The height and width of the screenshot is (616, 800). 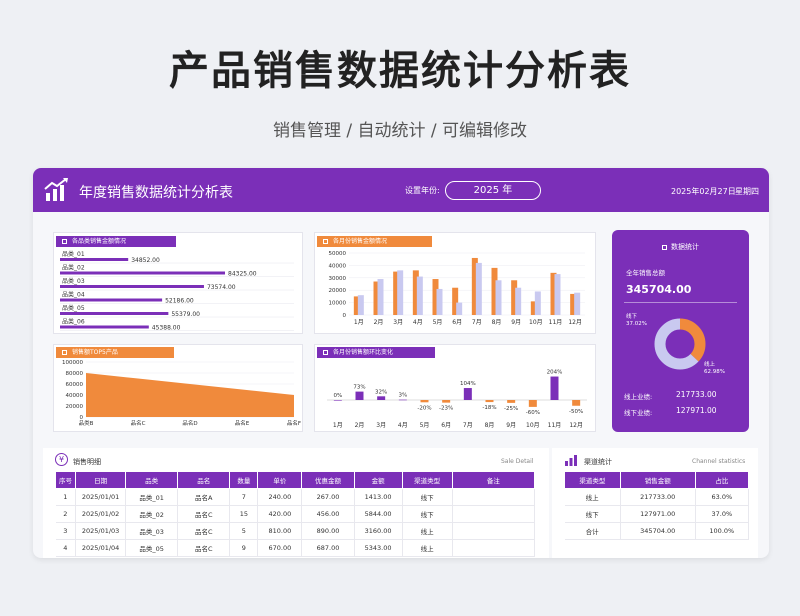 I want to click on category-value-label: 84325.00, so click(x=242, y=274).